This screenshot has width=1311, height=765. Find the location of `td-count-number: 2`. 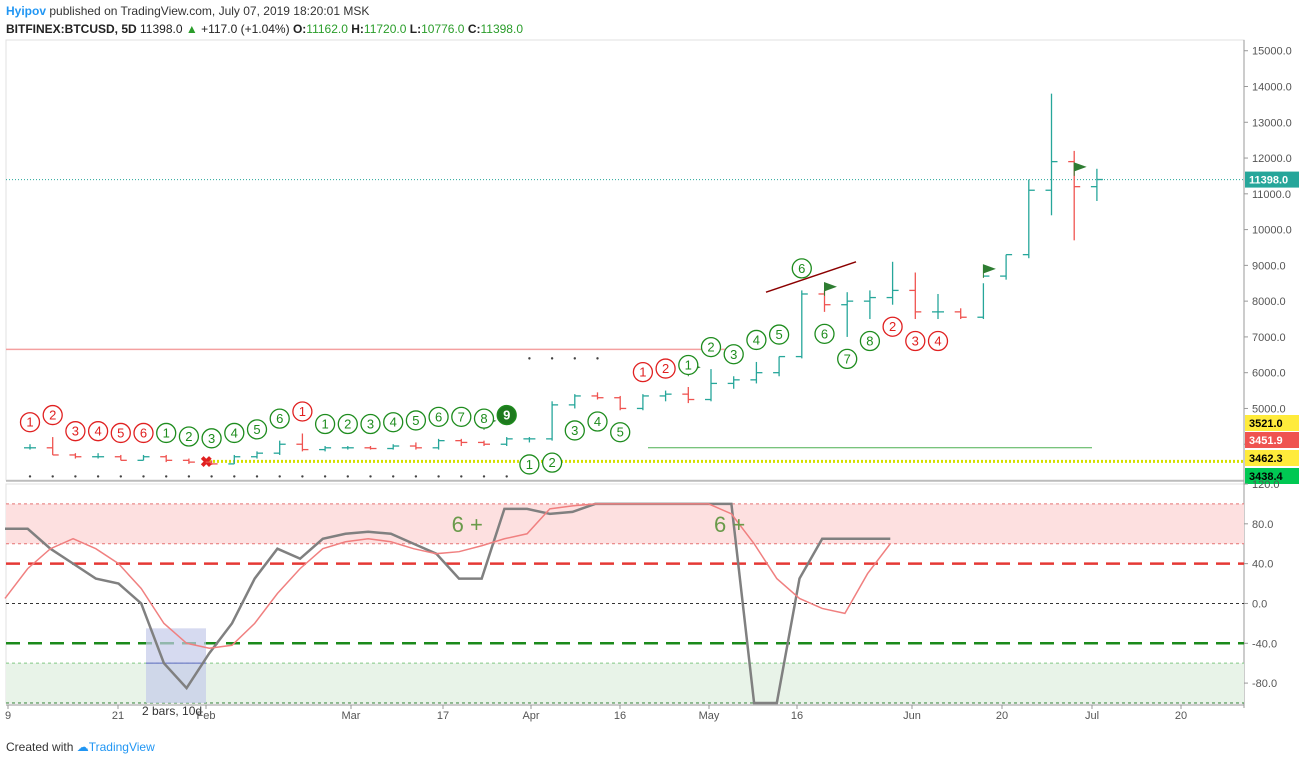

td-count-number: 2 is located at coordinates (665, 368).